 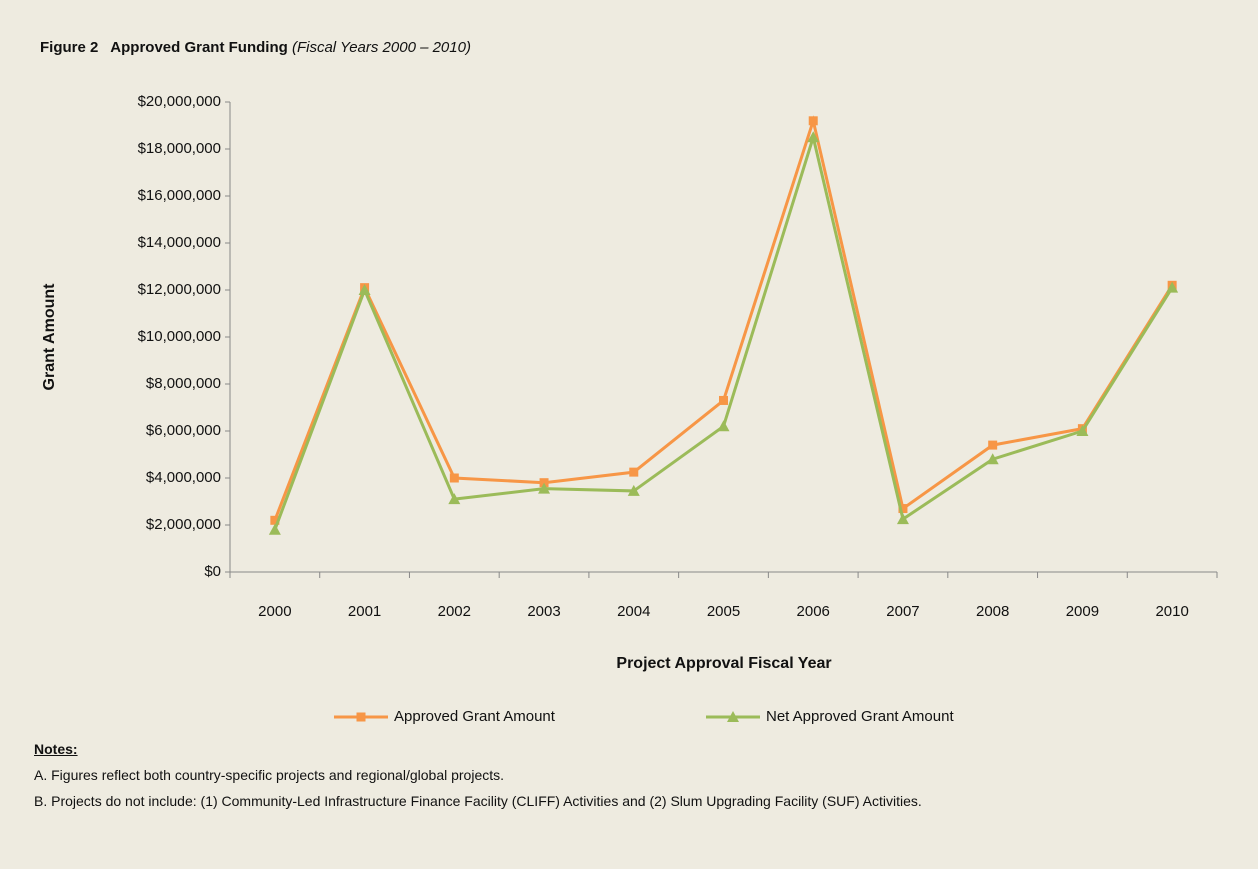 I want to click on x-tick-label: 2002, so click(x=454, y=611).